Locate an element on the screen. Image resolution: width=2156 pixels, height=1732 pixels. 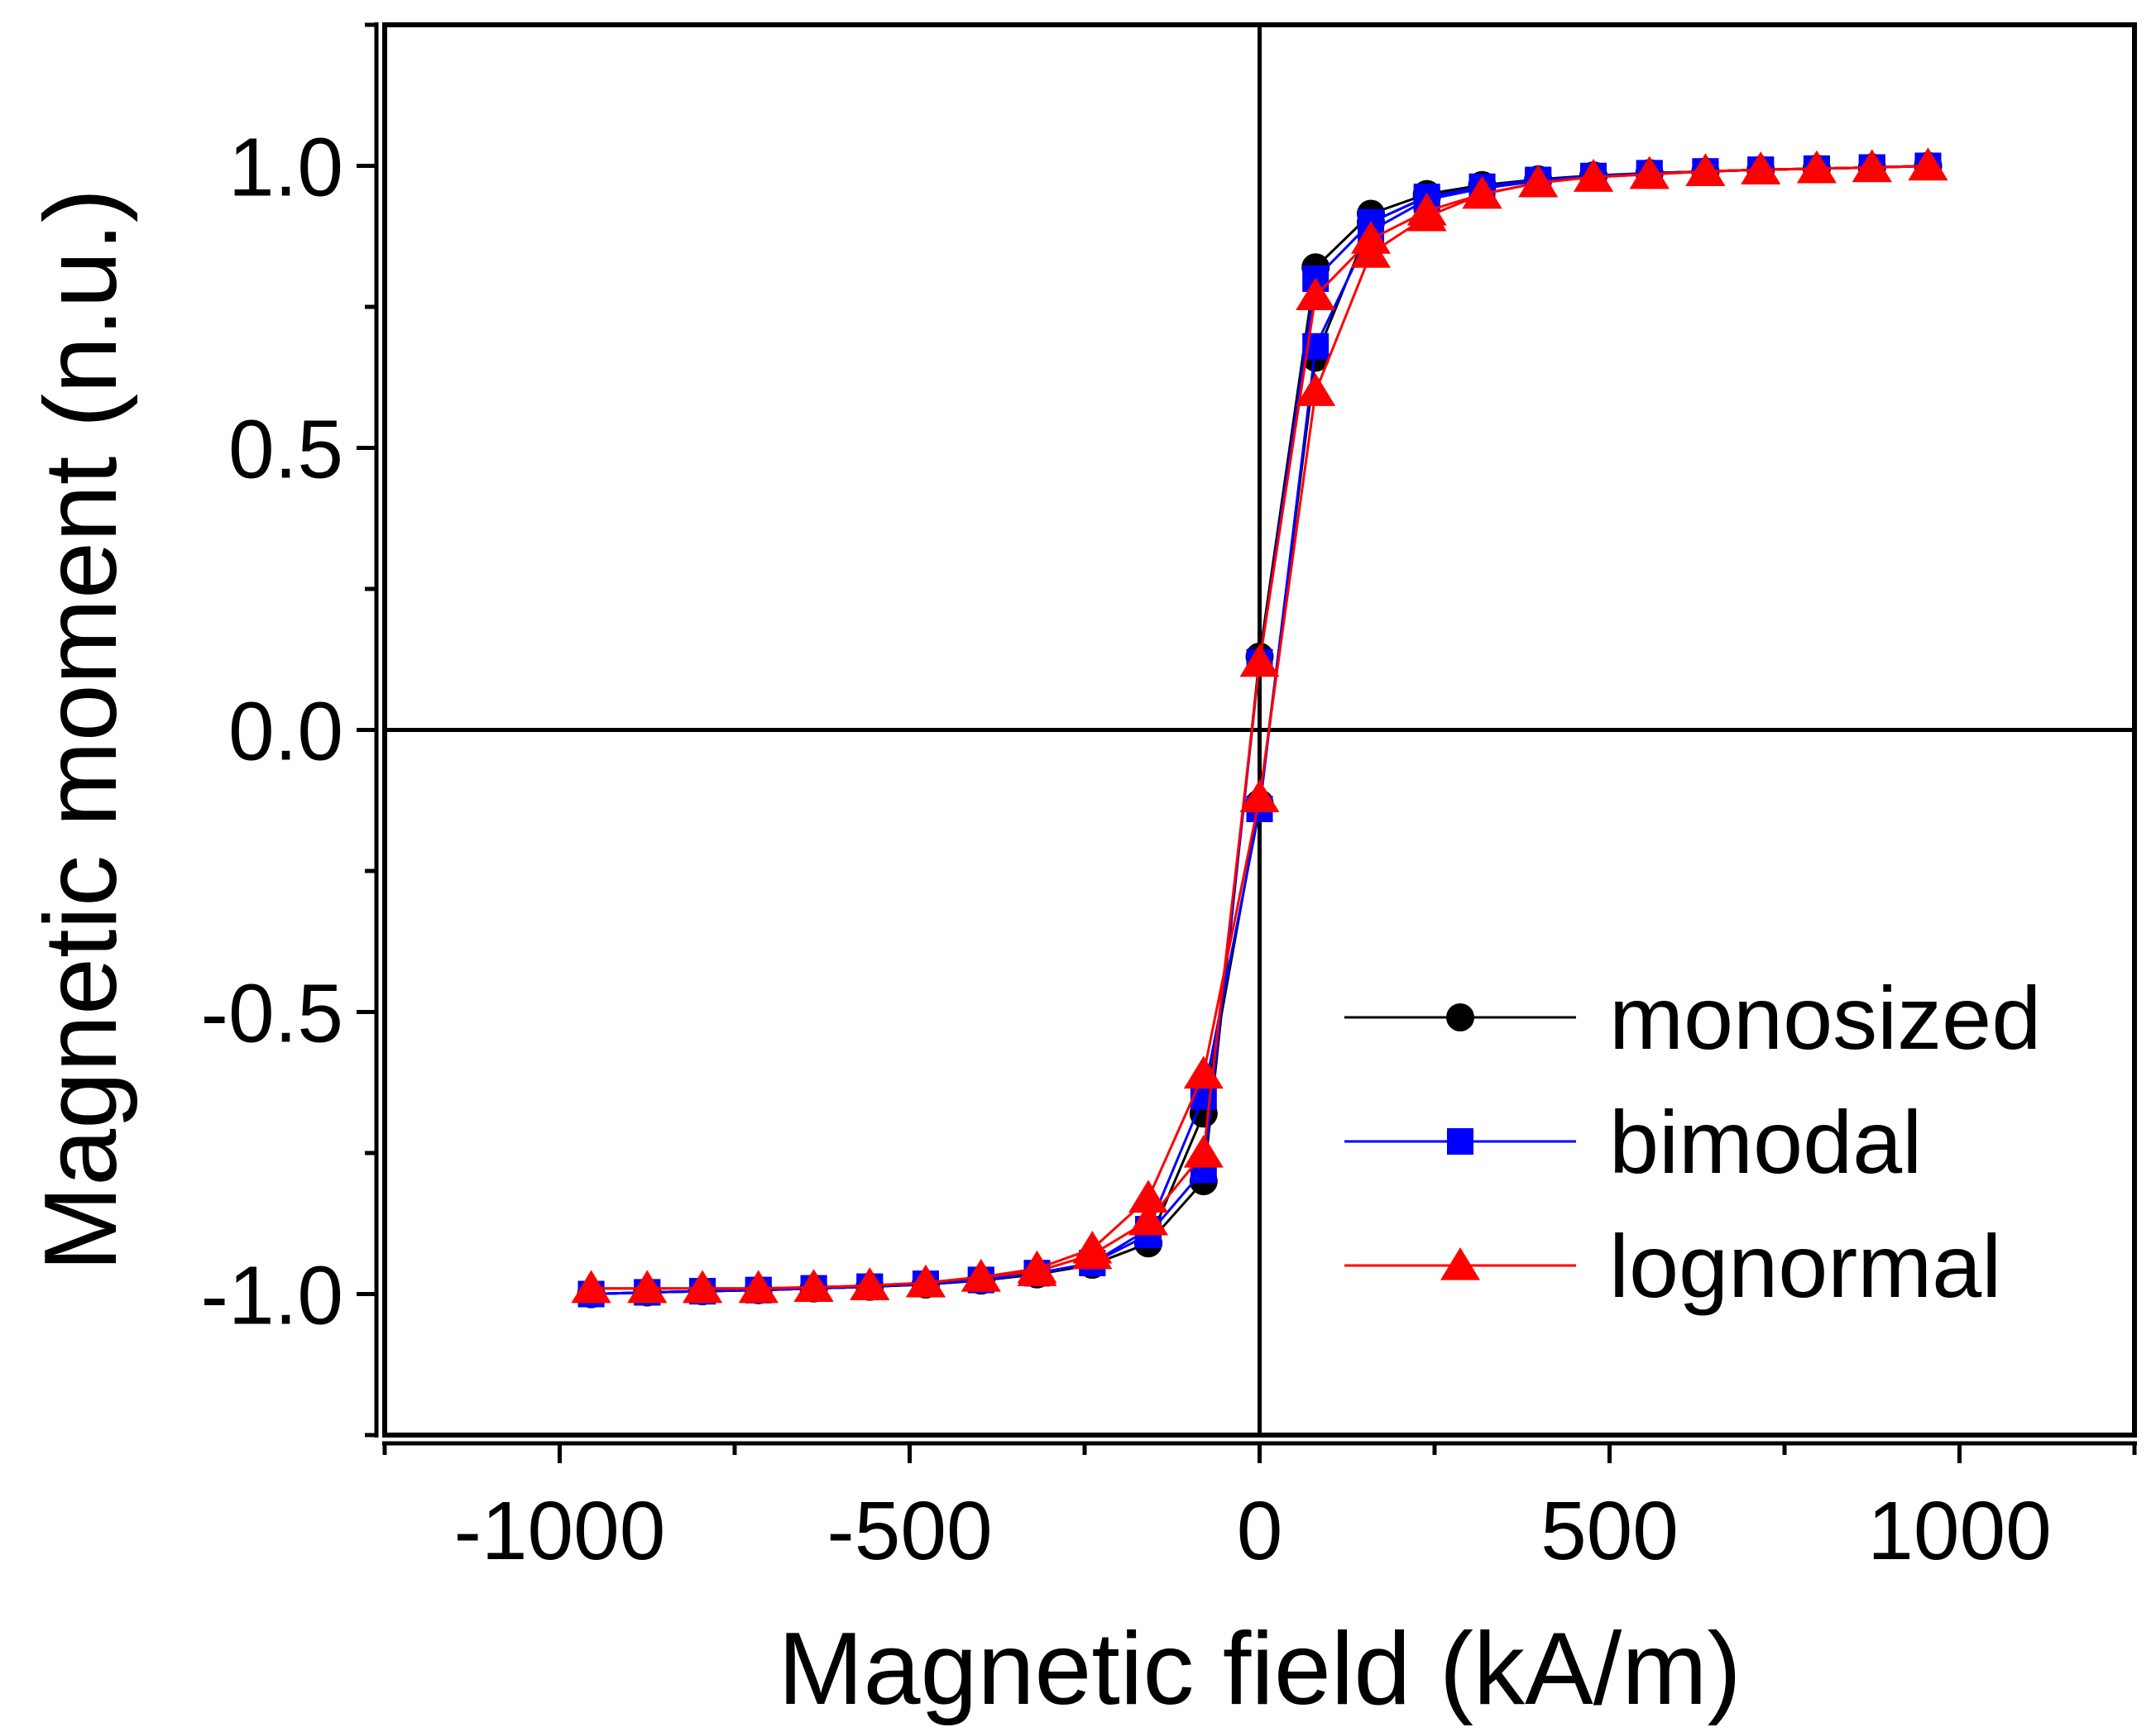
legend: monosized bimodal lognormal is located at coordinates (1692, 1142).